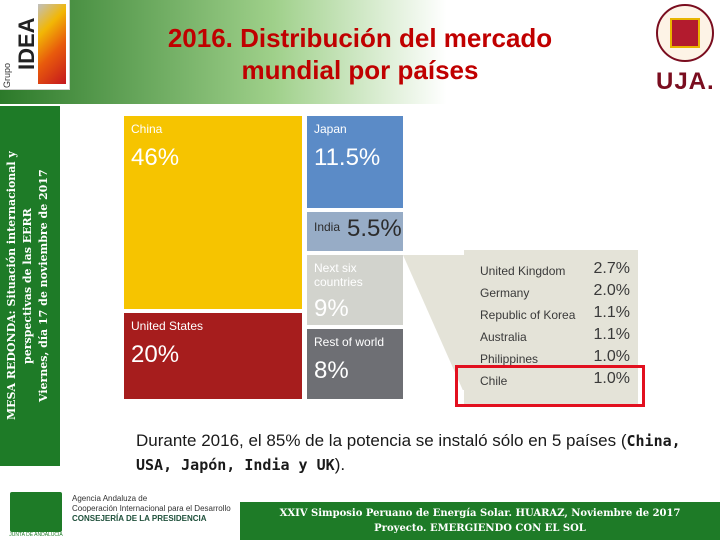 The width and height of the screenshot is (720, 540). What do you see at coordinates (331, 370) in the screenshot?
I see `tile-rest-value: 8%` at bounding box center [331, 370].